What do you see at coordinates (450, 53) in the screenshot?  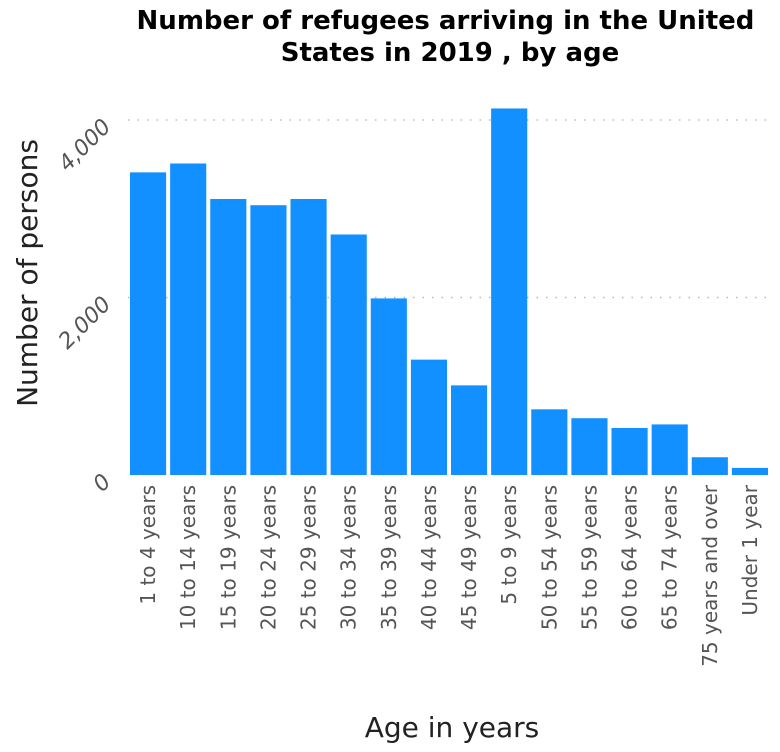 I see `chart-title-line-2: States in 2019 , by age` at bounding box center [450, 53].